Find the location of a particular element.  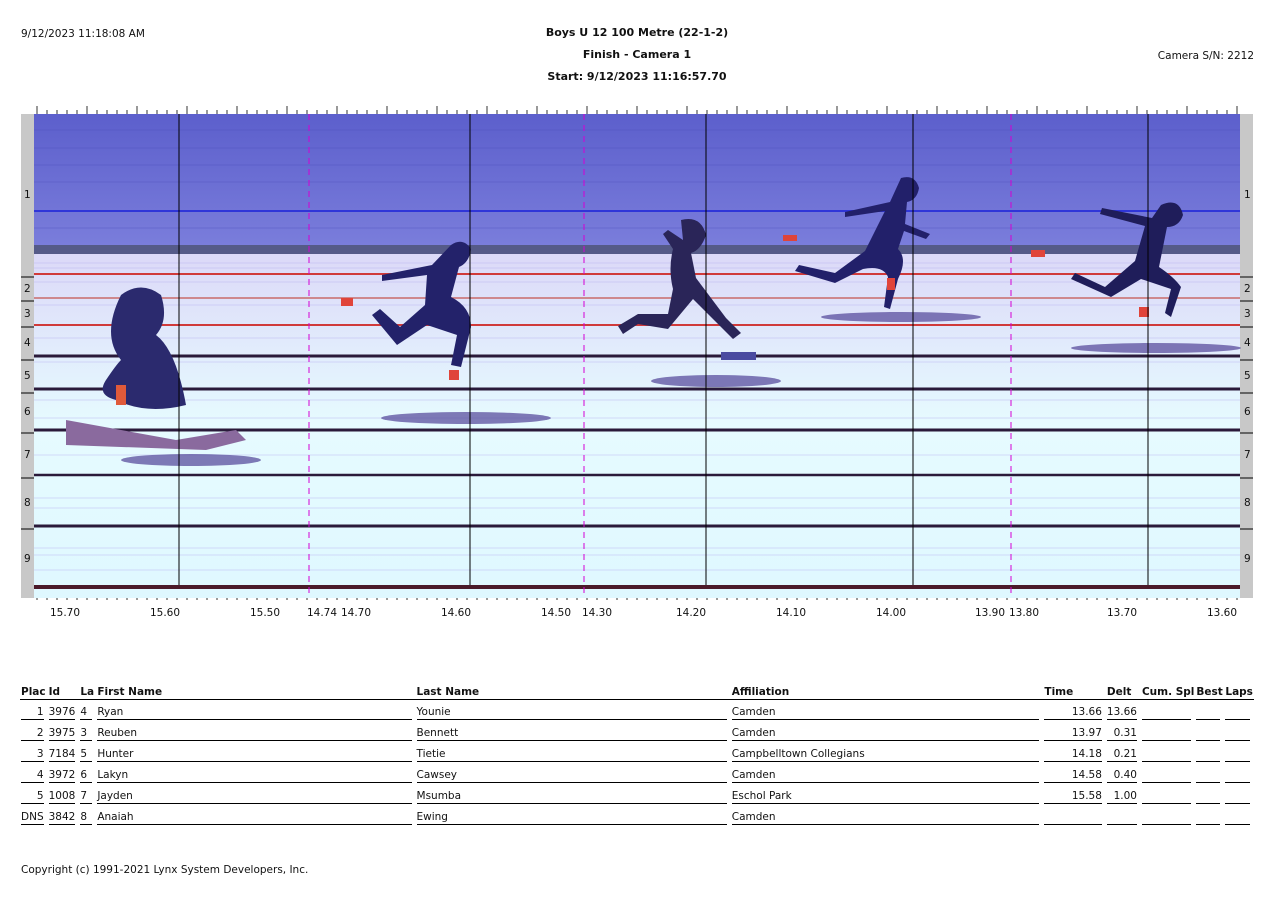

table-cell: 1 is located at coordinates (32, 713).